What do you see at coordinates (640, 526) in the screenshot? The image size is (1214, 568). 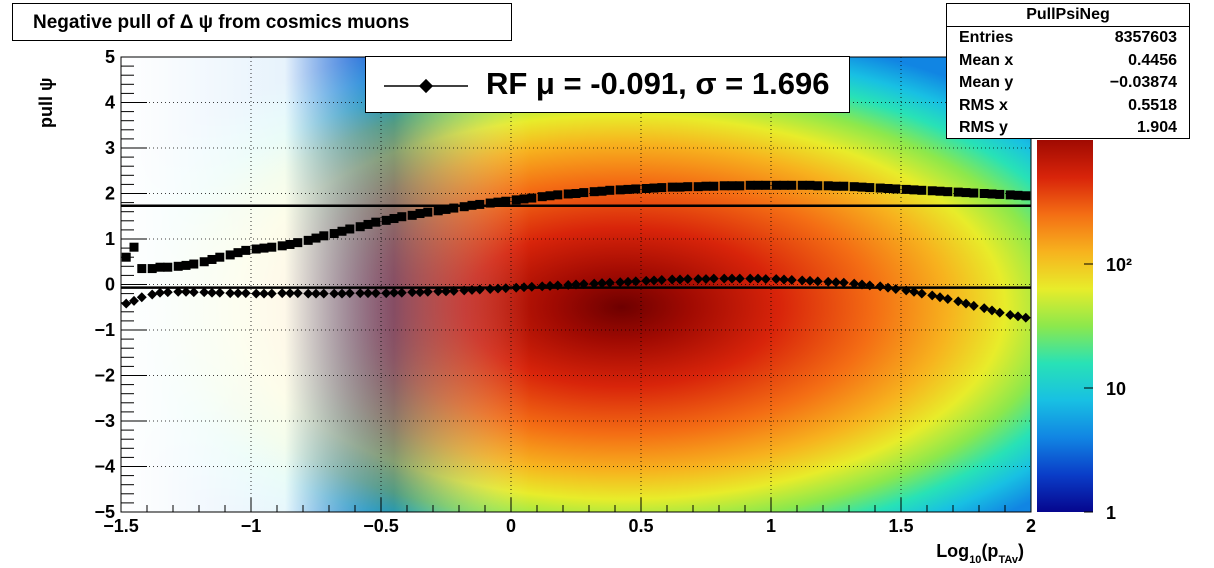 I see `x-tick-label: 0.5` at bounding box center [640, 526].